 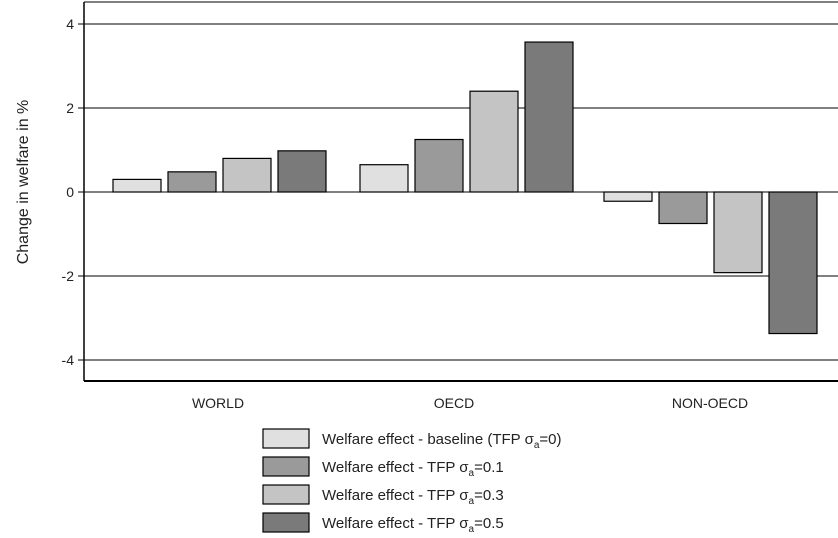 I want to click on y-tick-label-1: 2, so click(x=70, y=108).